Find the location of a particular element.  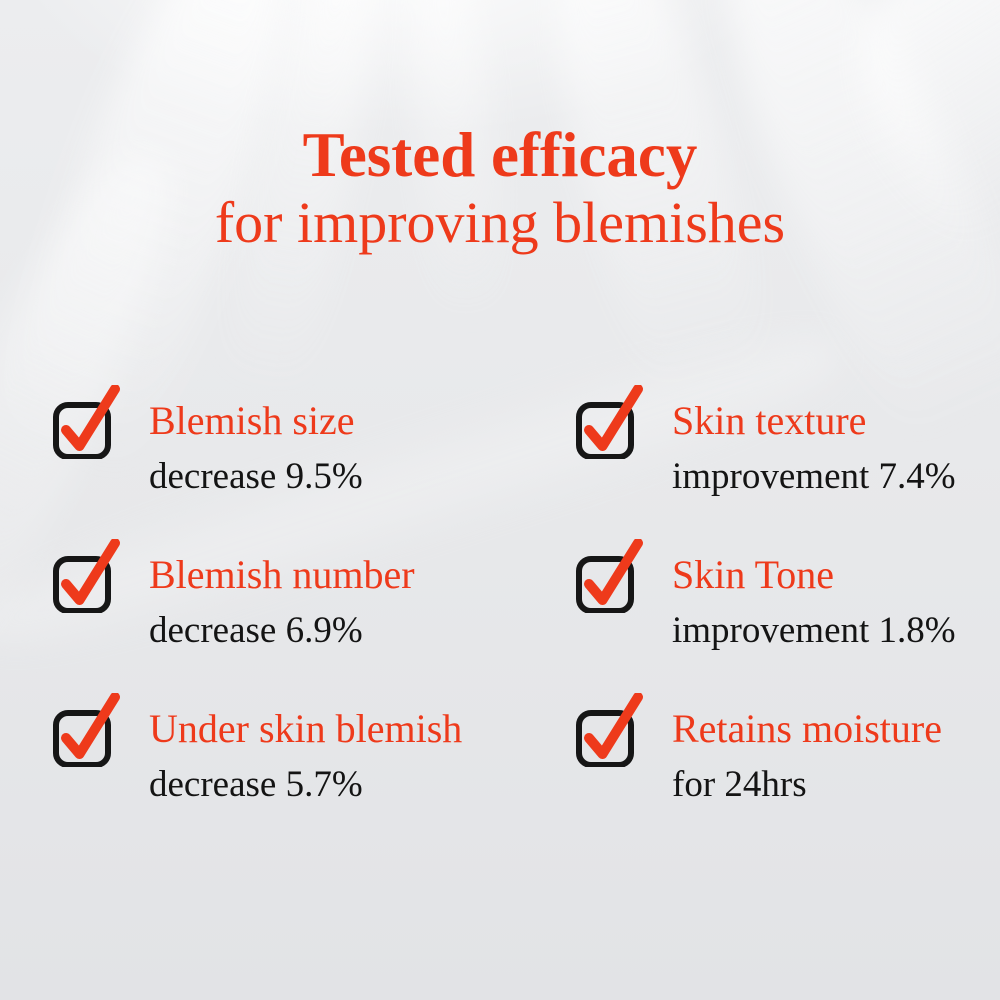

efficacy-item-skin-texture: Skin texture improvement 7.4% is located at coordinates (773, 441).